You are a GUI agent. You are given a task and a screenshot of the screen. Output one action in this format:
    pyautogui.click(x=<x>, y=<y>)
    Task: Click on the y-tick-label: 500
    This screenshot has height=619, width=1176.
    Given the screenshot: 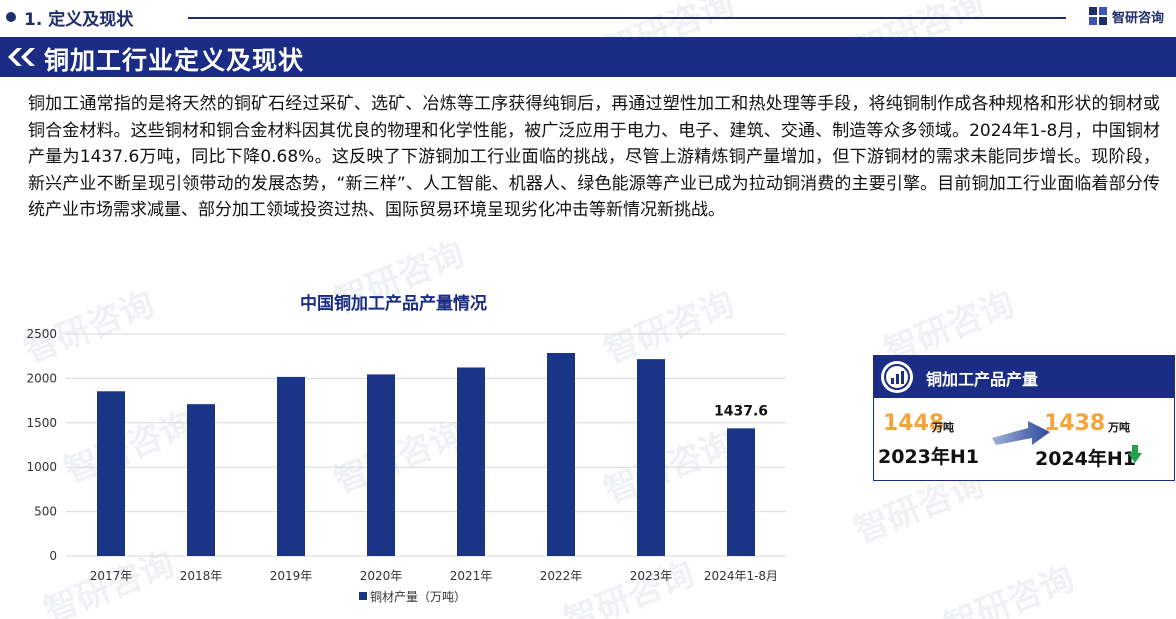 What is the action you would take?
    pyautogui.click(x=45, y=512)
    